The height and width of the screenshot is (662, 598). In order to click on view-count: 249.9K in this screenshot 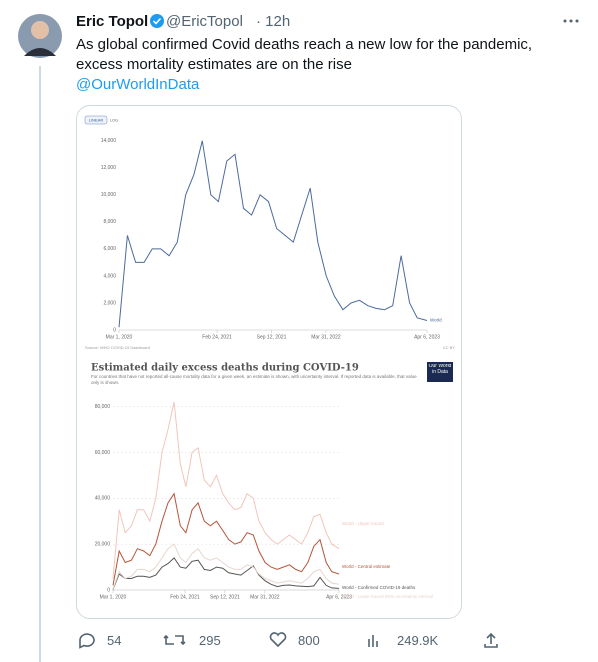, I will do `click(418, 640)`.